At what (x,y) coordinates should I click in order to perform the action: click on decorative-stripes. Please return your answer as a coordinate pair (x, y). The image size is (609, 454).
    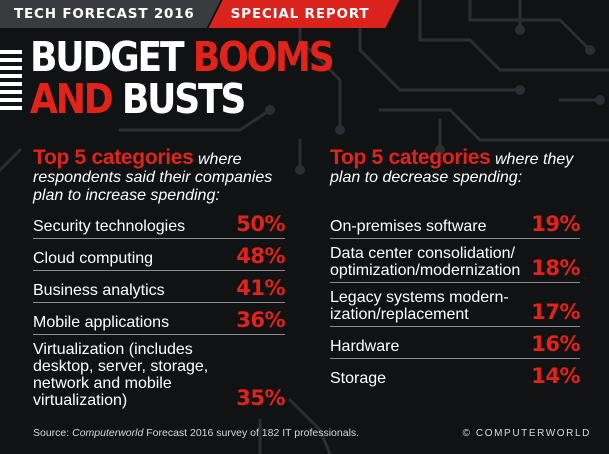
    Looking at the image, I should click on (11, 85).